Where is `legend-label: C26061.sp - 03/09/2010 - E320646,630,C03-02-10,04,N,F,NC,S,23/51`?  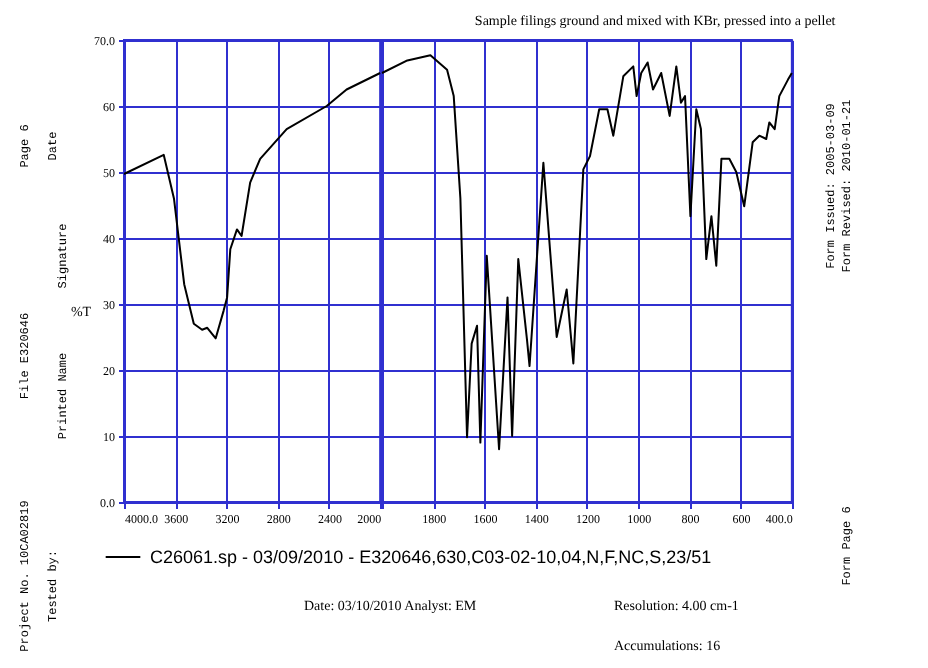
legend-label: C26061.sp - 03/09/2010 - E320646,630,C03-02-10,04,N,F,NC,S,23/51 is located at coordinates (431, 557).